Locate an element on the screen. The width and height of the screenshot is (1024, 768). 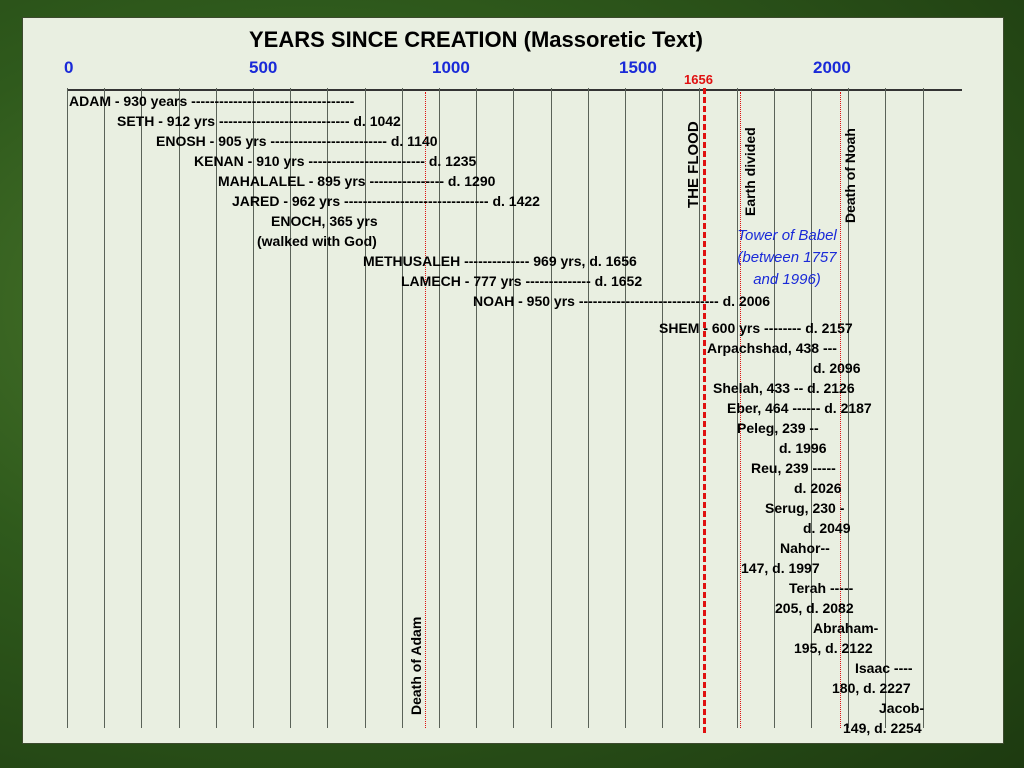
tick-500: 500 is located at coordinates (263, 67).